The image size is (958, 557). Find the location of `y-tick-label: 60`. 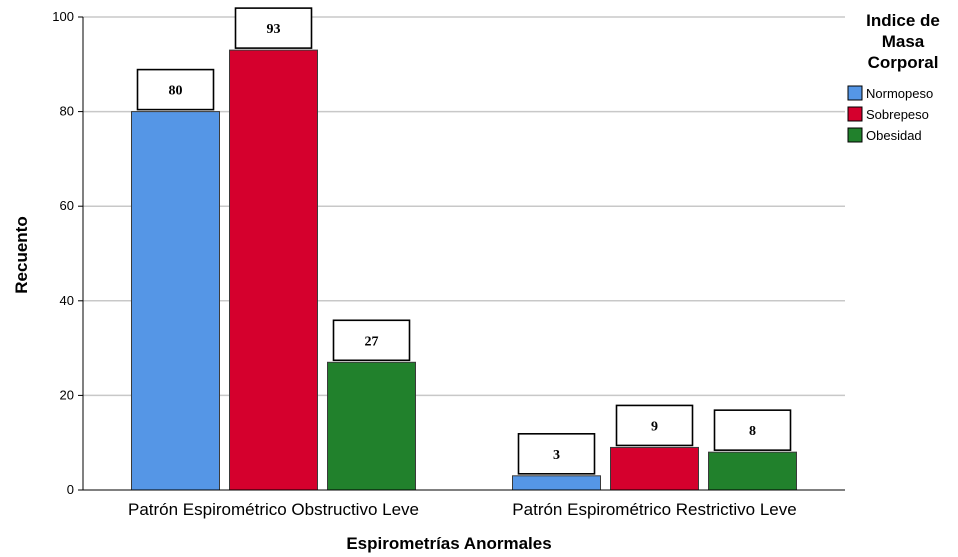

y-tick-label: 60 is located at coordinates (67, 205).